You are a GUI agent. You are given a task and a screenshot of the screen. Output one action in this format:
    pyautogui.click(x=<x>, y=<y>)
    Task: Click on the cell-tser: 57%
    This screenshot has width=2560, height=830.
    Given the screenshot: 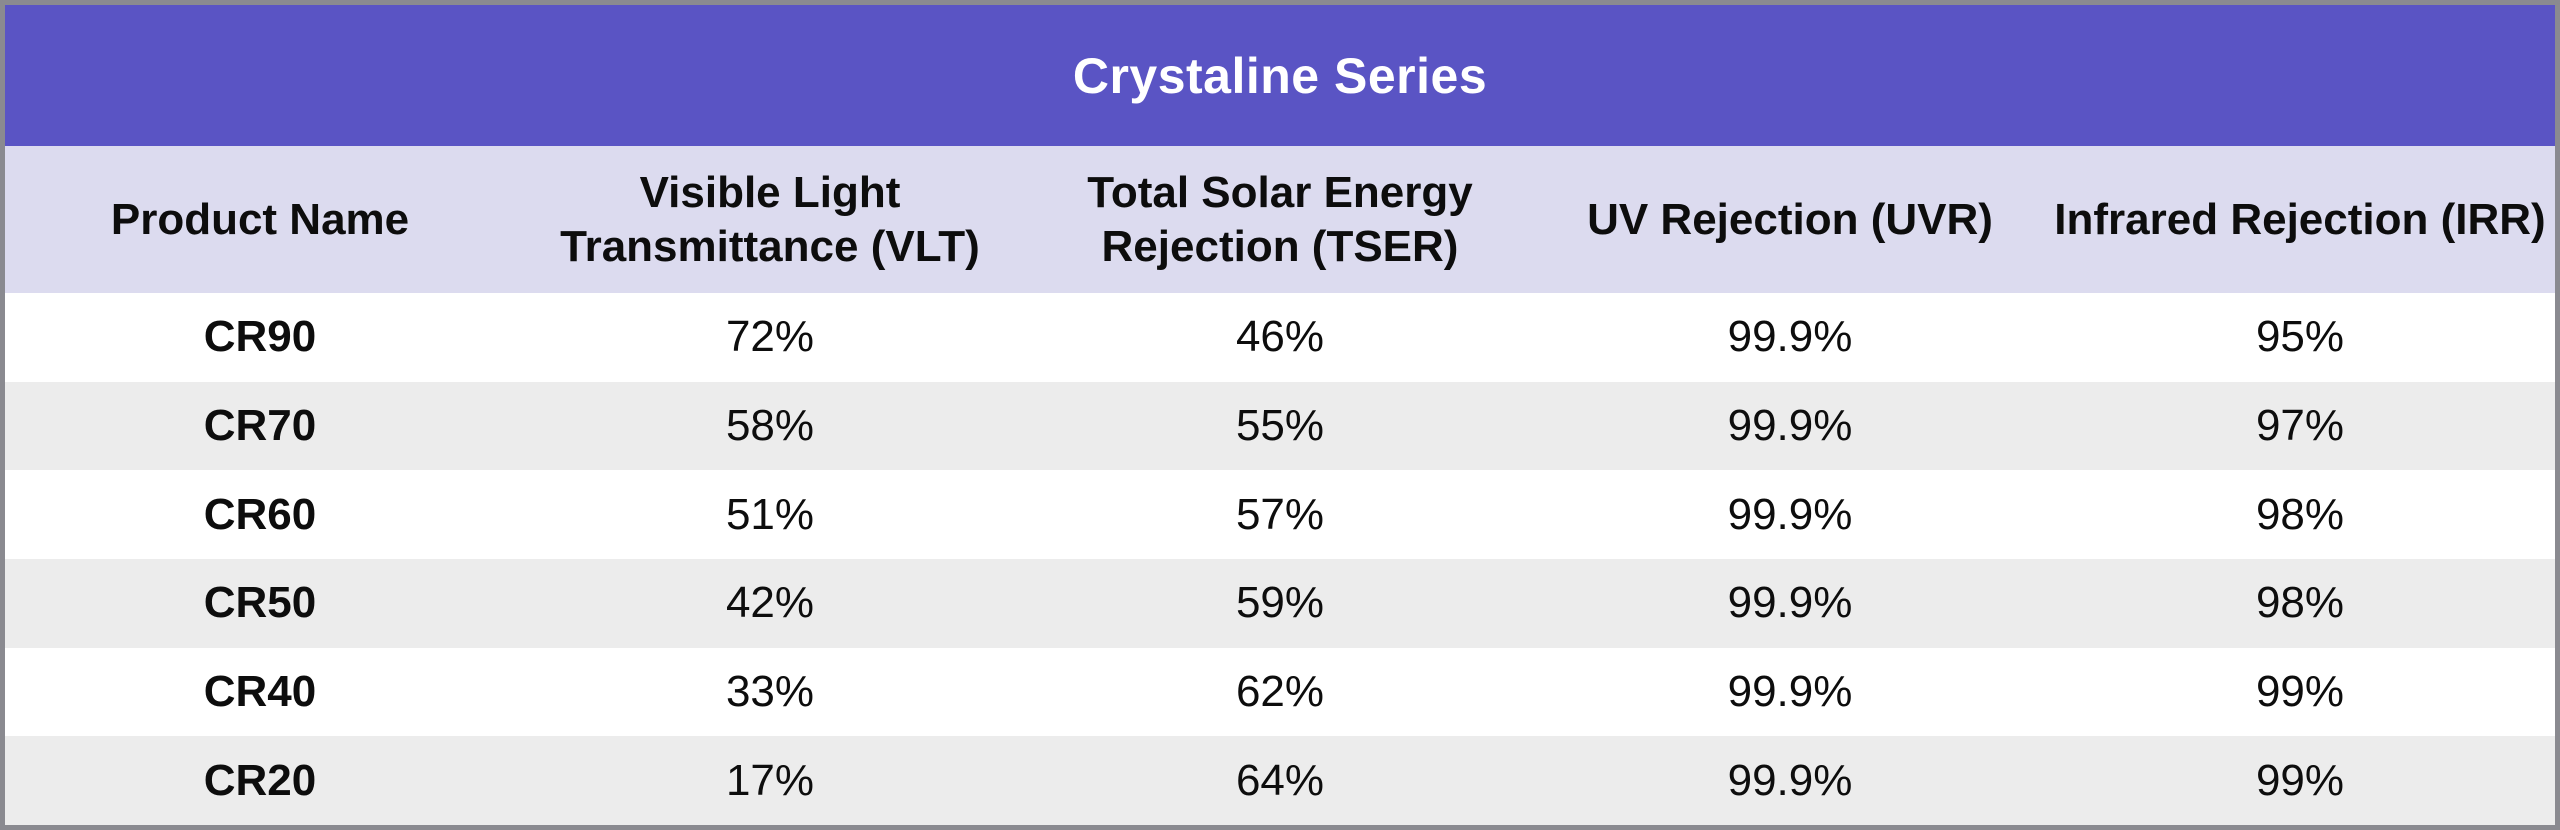 What is the action you would take?
    pyautogui.click(x=1280, y=514)
    